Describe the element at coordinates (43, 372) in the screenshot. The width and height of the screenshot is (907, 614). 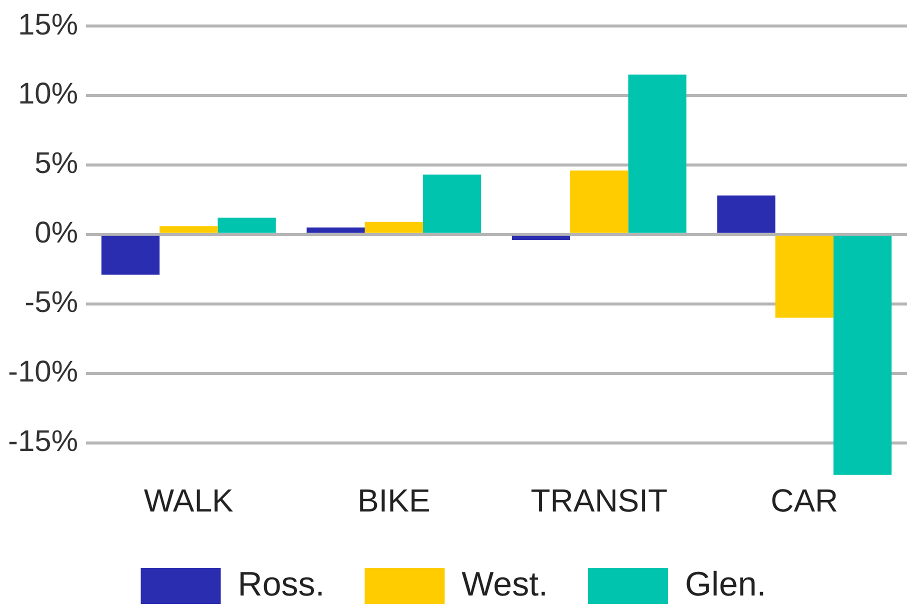
I see `y-tick-label: -10%` at that location.